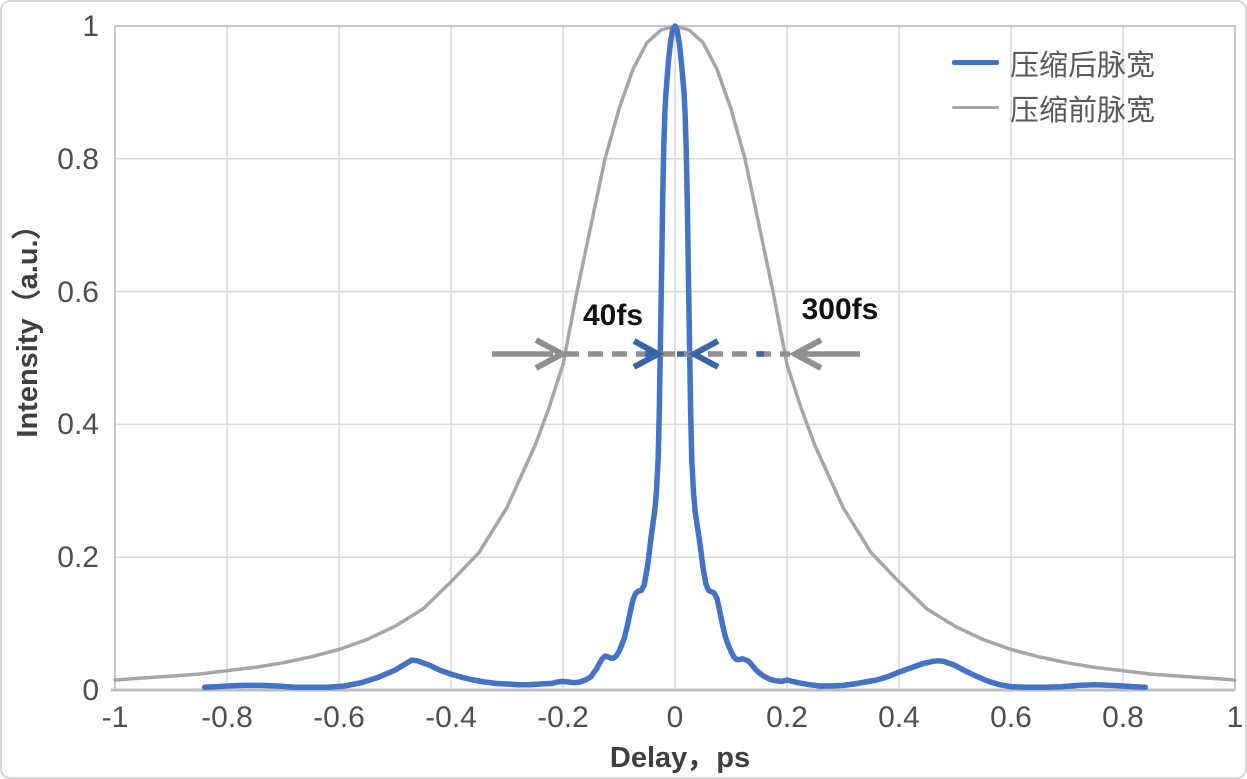 The height and width of the screenshot is (779, 1247). Describe the element at coordinates (703, 354) in the screenshot. I see `blue-left-arrow-head-icon` at that location.